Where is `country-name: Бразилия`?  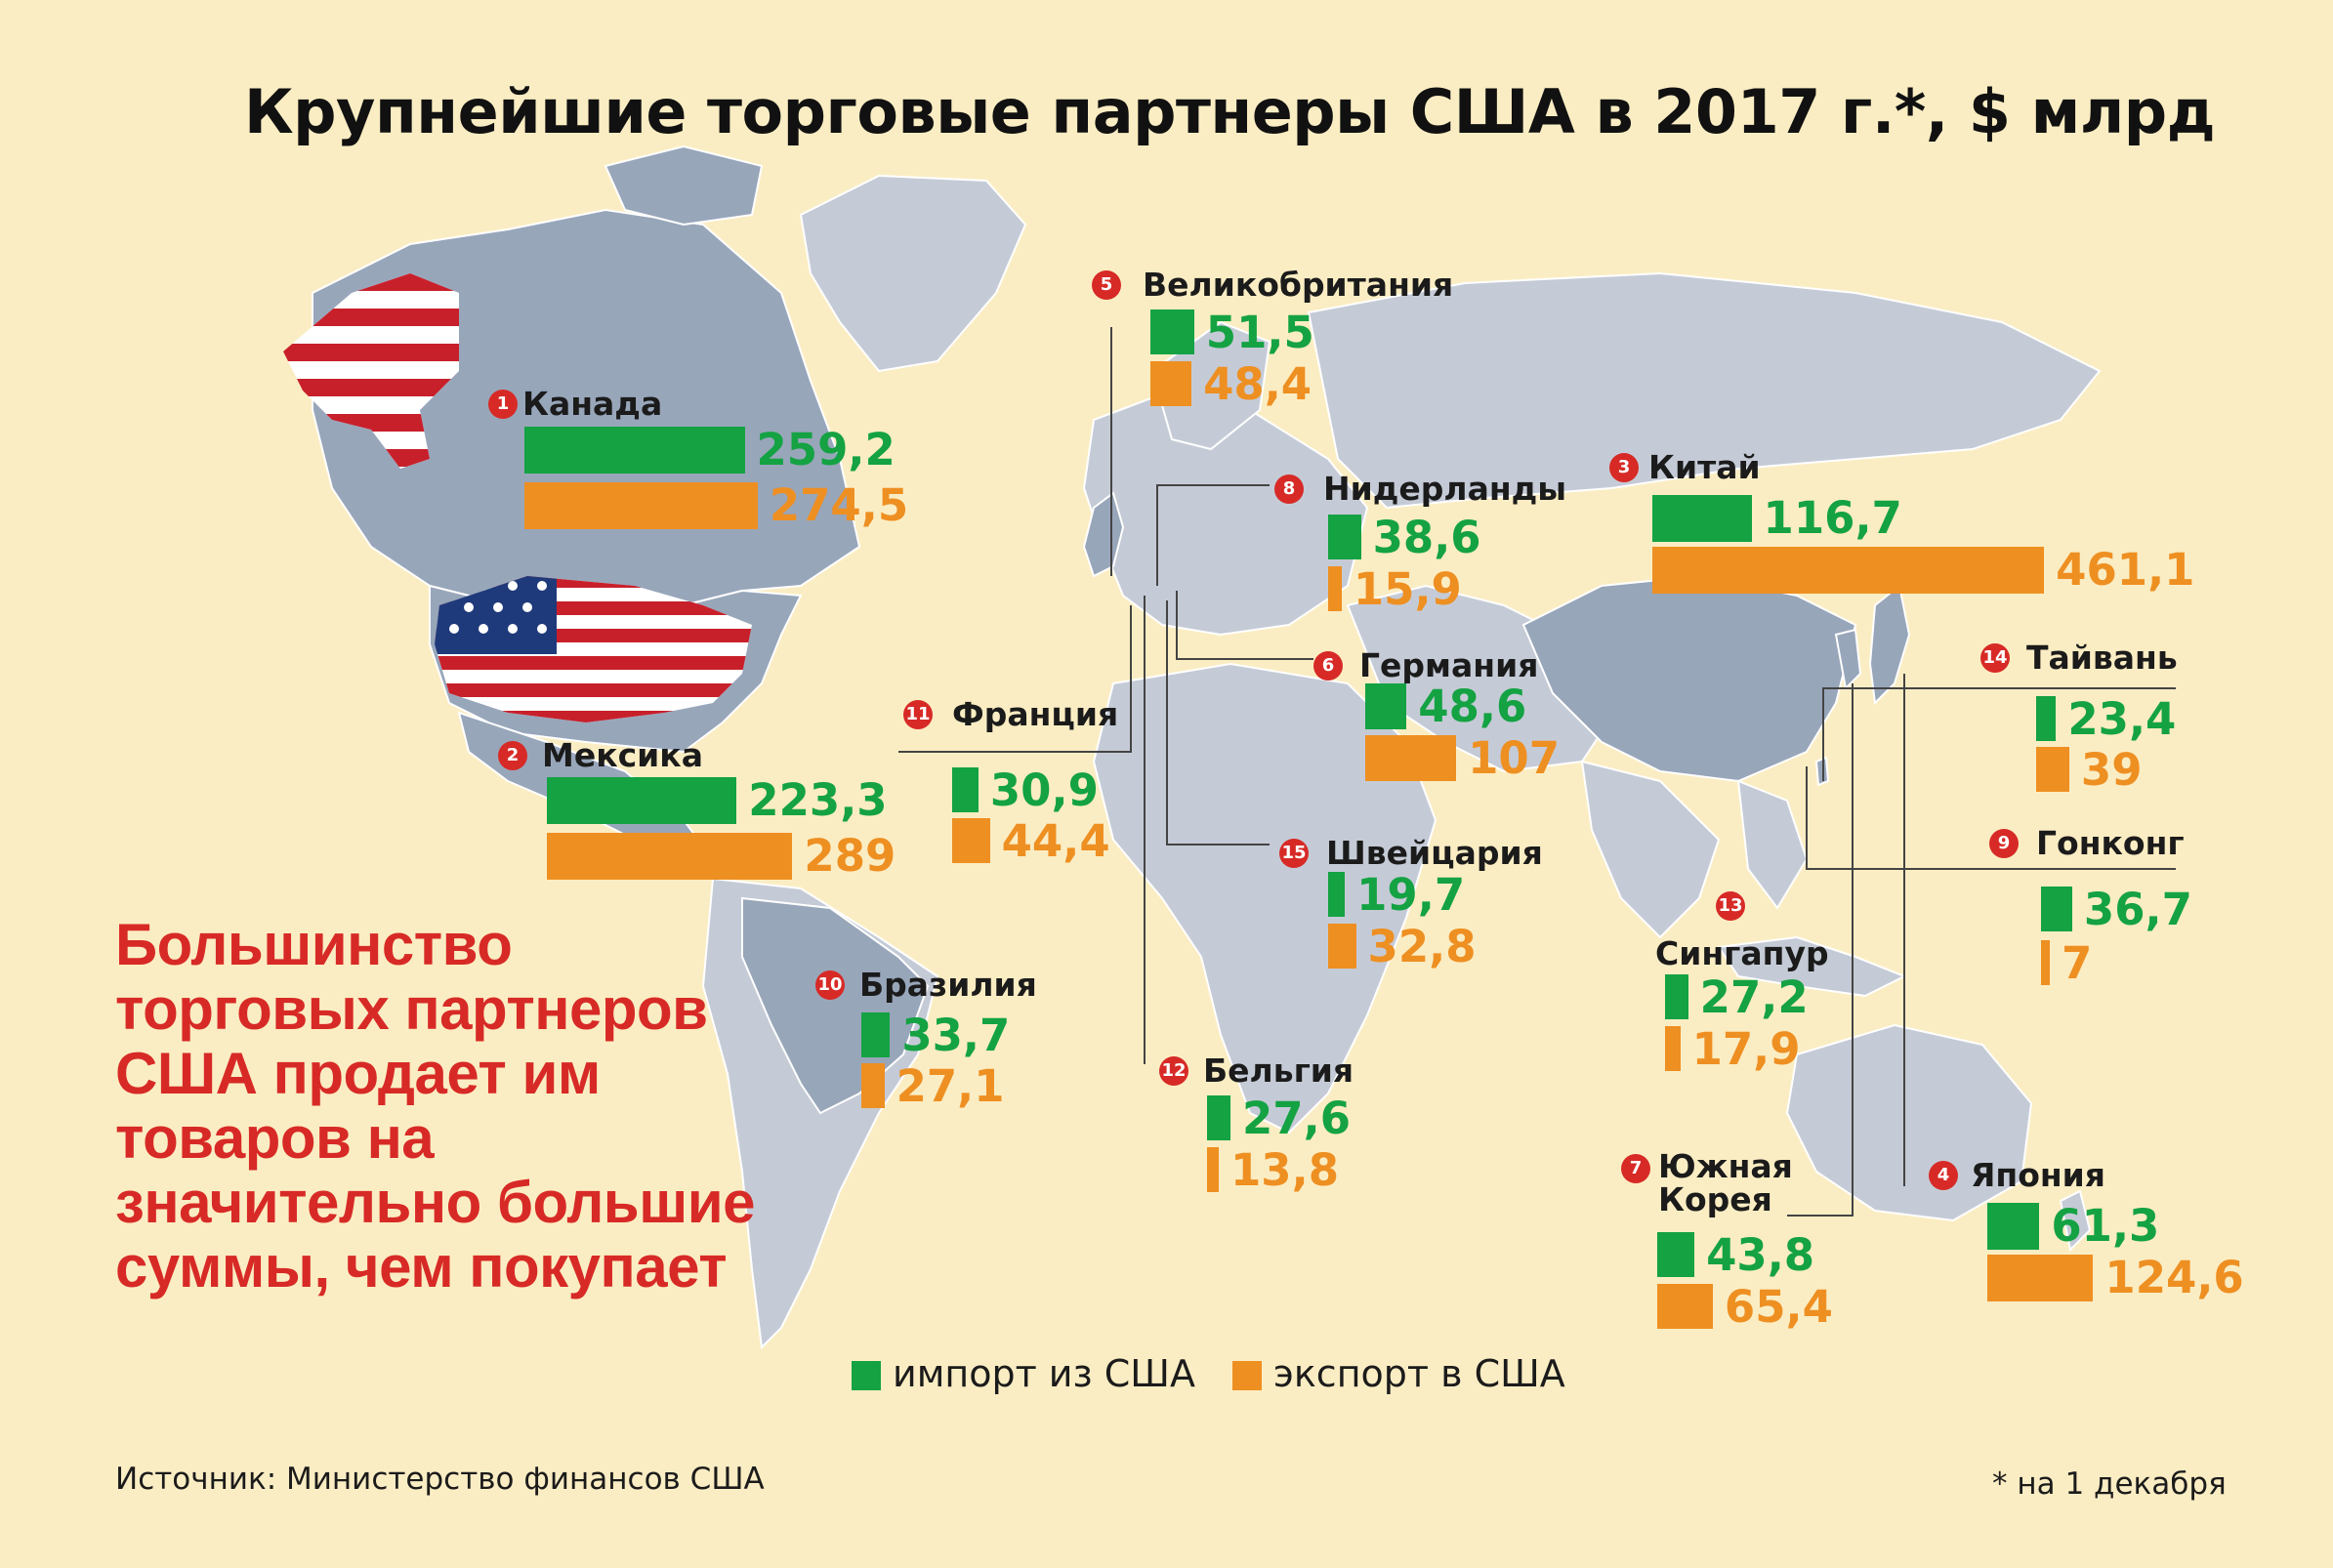
country-name: Бразилия is located at coordinates (948, 985).